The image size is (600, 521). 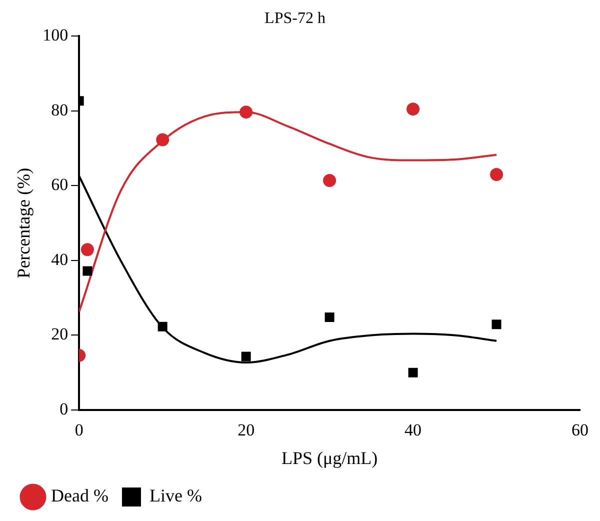 What do you see at coordinates (295, 18) in the screenshot?
I see `chart-title: LPS-72 h` at bounding box center [295, 18].